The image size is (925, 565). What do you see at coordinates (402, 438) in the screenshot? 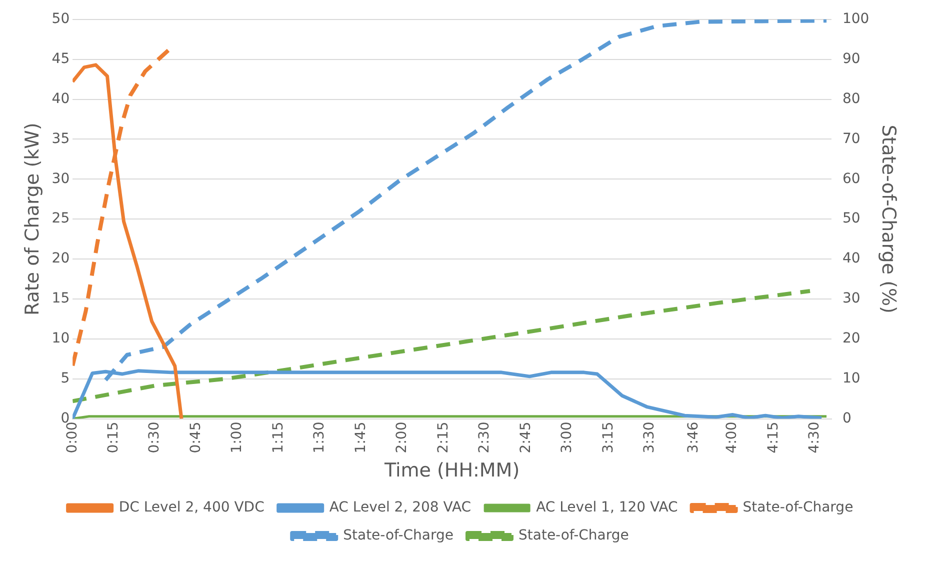
I see `x-tick-label: 2:00` at bounding box center [402, 438].